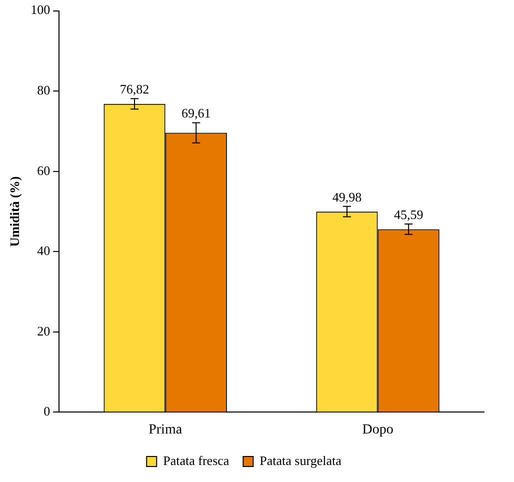 Image resolution: width=514 pixels, height=482 pixels. I want to click on legend-label: Patata fresca, so click(196, 460).